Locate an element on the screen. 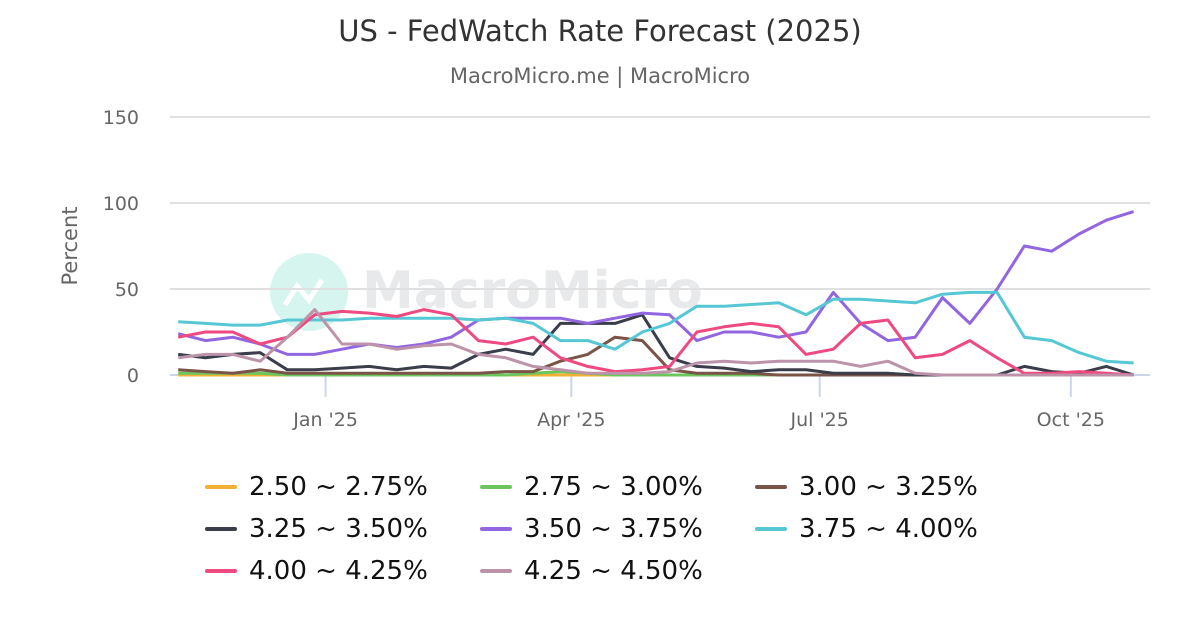 This screenshot has width=1200, height=630. legend-item: 4.00 ~ 4.25% is located at coordinates (342, 571).